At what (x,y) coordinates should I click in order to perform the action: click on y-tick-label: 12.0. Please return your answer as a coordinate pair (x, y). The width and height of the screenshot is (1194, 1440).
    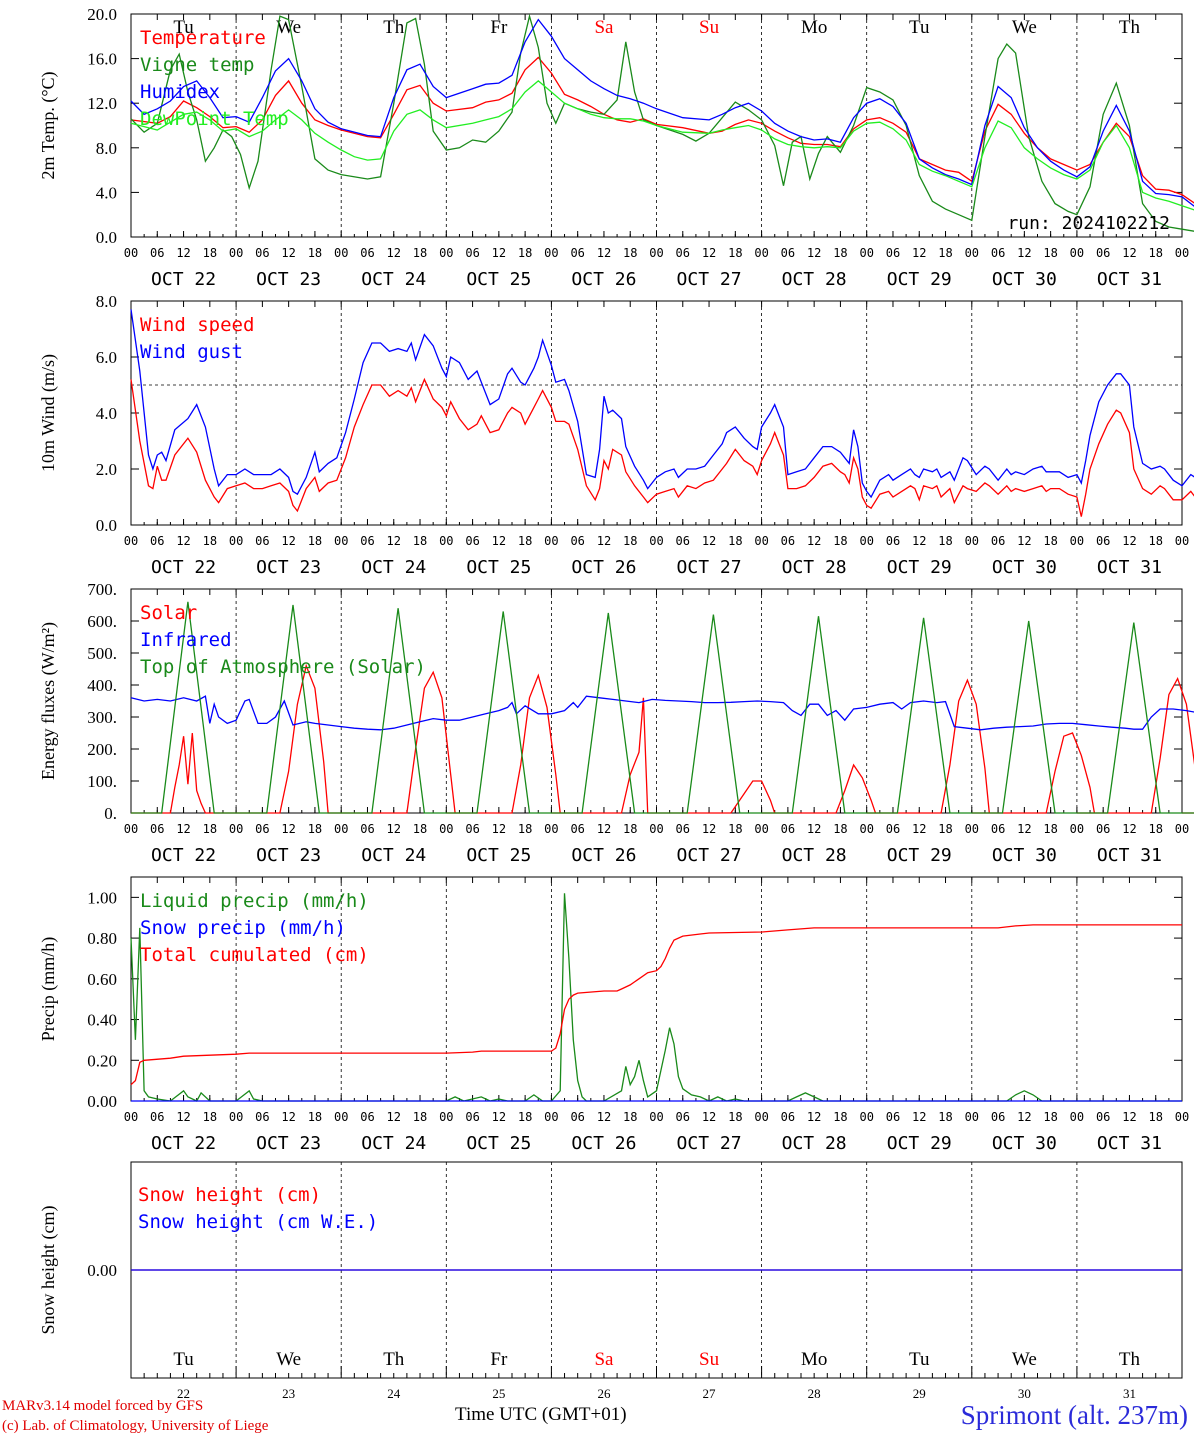
    Looking at the image, I should click on (102, 103).